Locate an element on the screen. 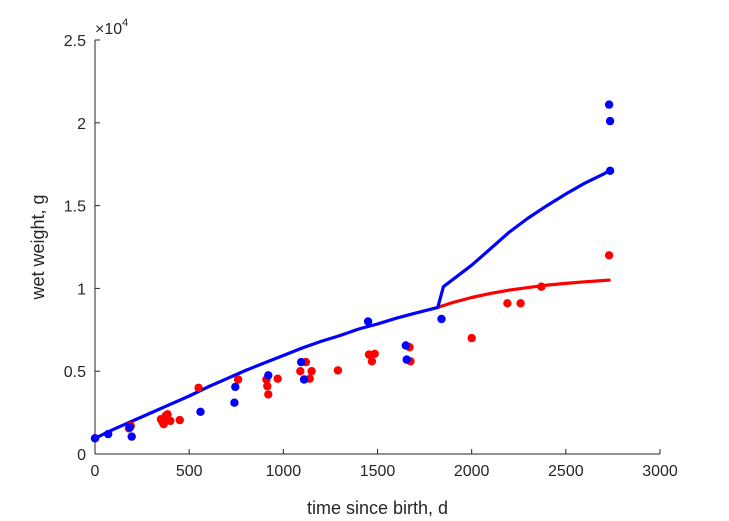 The height and width of the screenshot is (521, 729). x-tick-label: 1000 is located at coordinates (284, 471).